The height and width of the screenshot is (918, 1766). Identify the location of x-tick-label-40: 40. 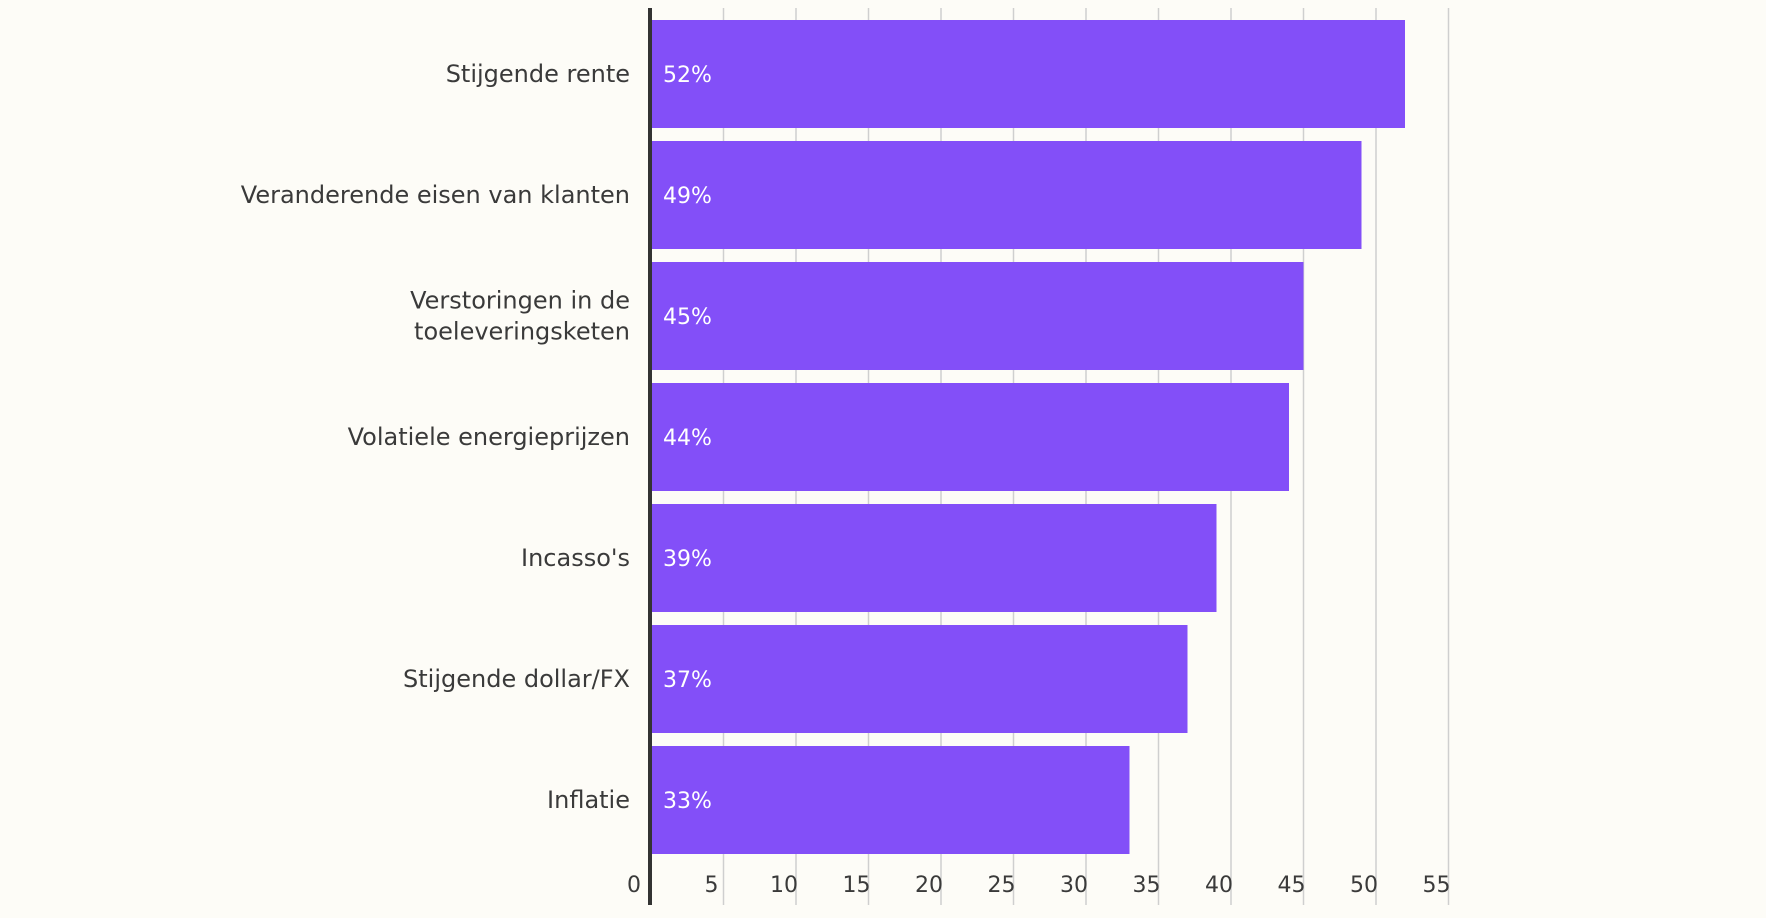
(1219, 885).